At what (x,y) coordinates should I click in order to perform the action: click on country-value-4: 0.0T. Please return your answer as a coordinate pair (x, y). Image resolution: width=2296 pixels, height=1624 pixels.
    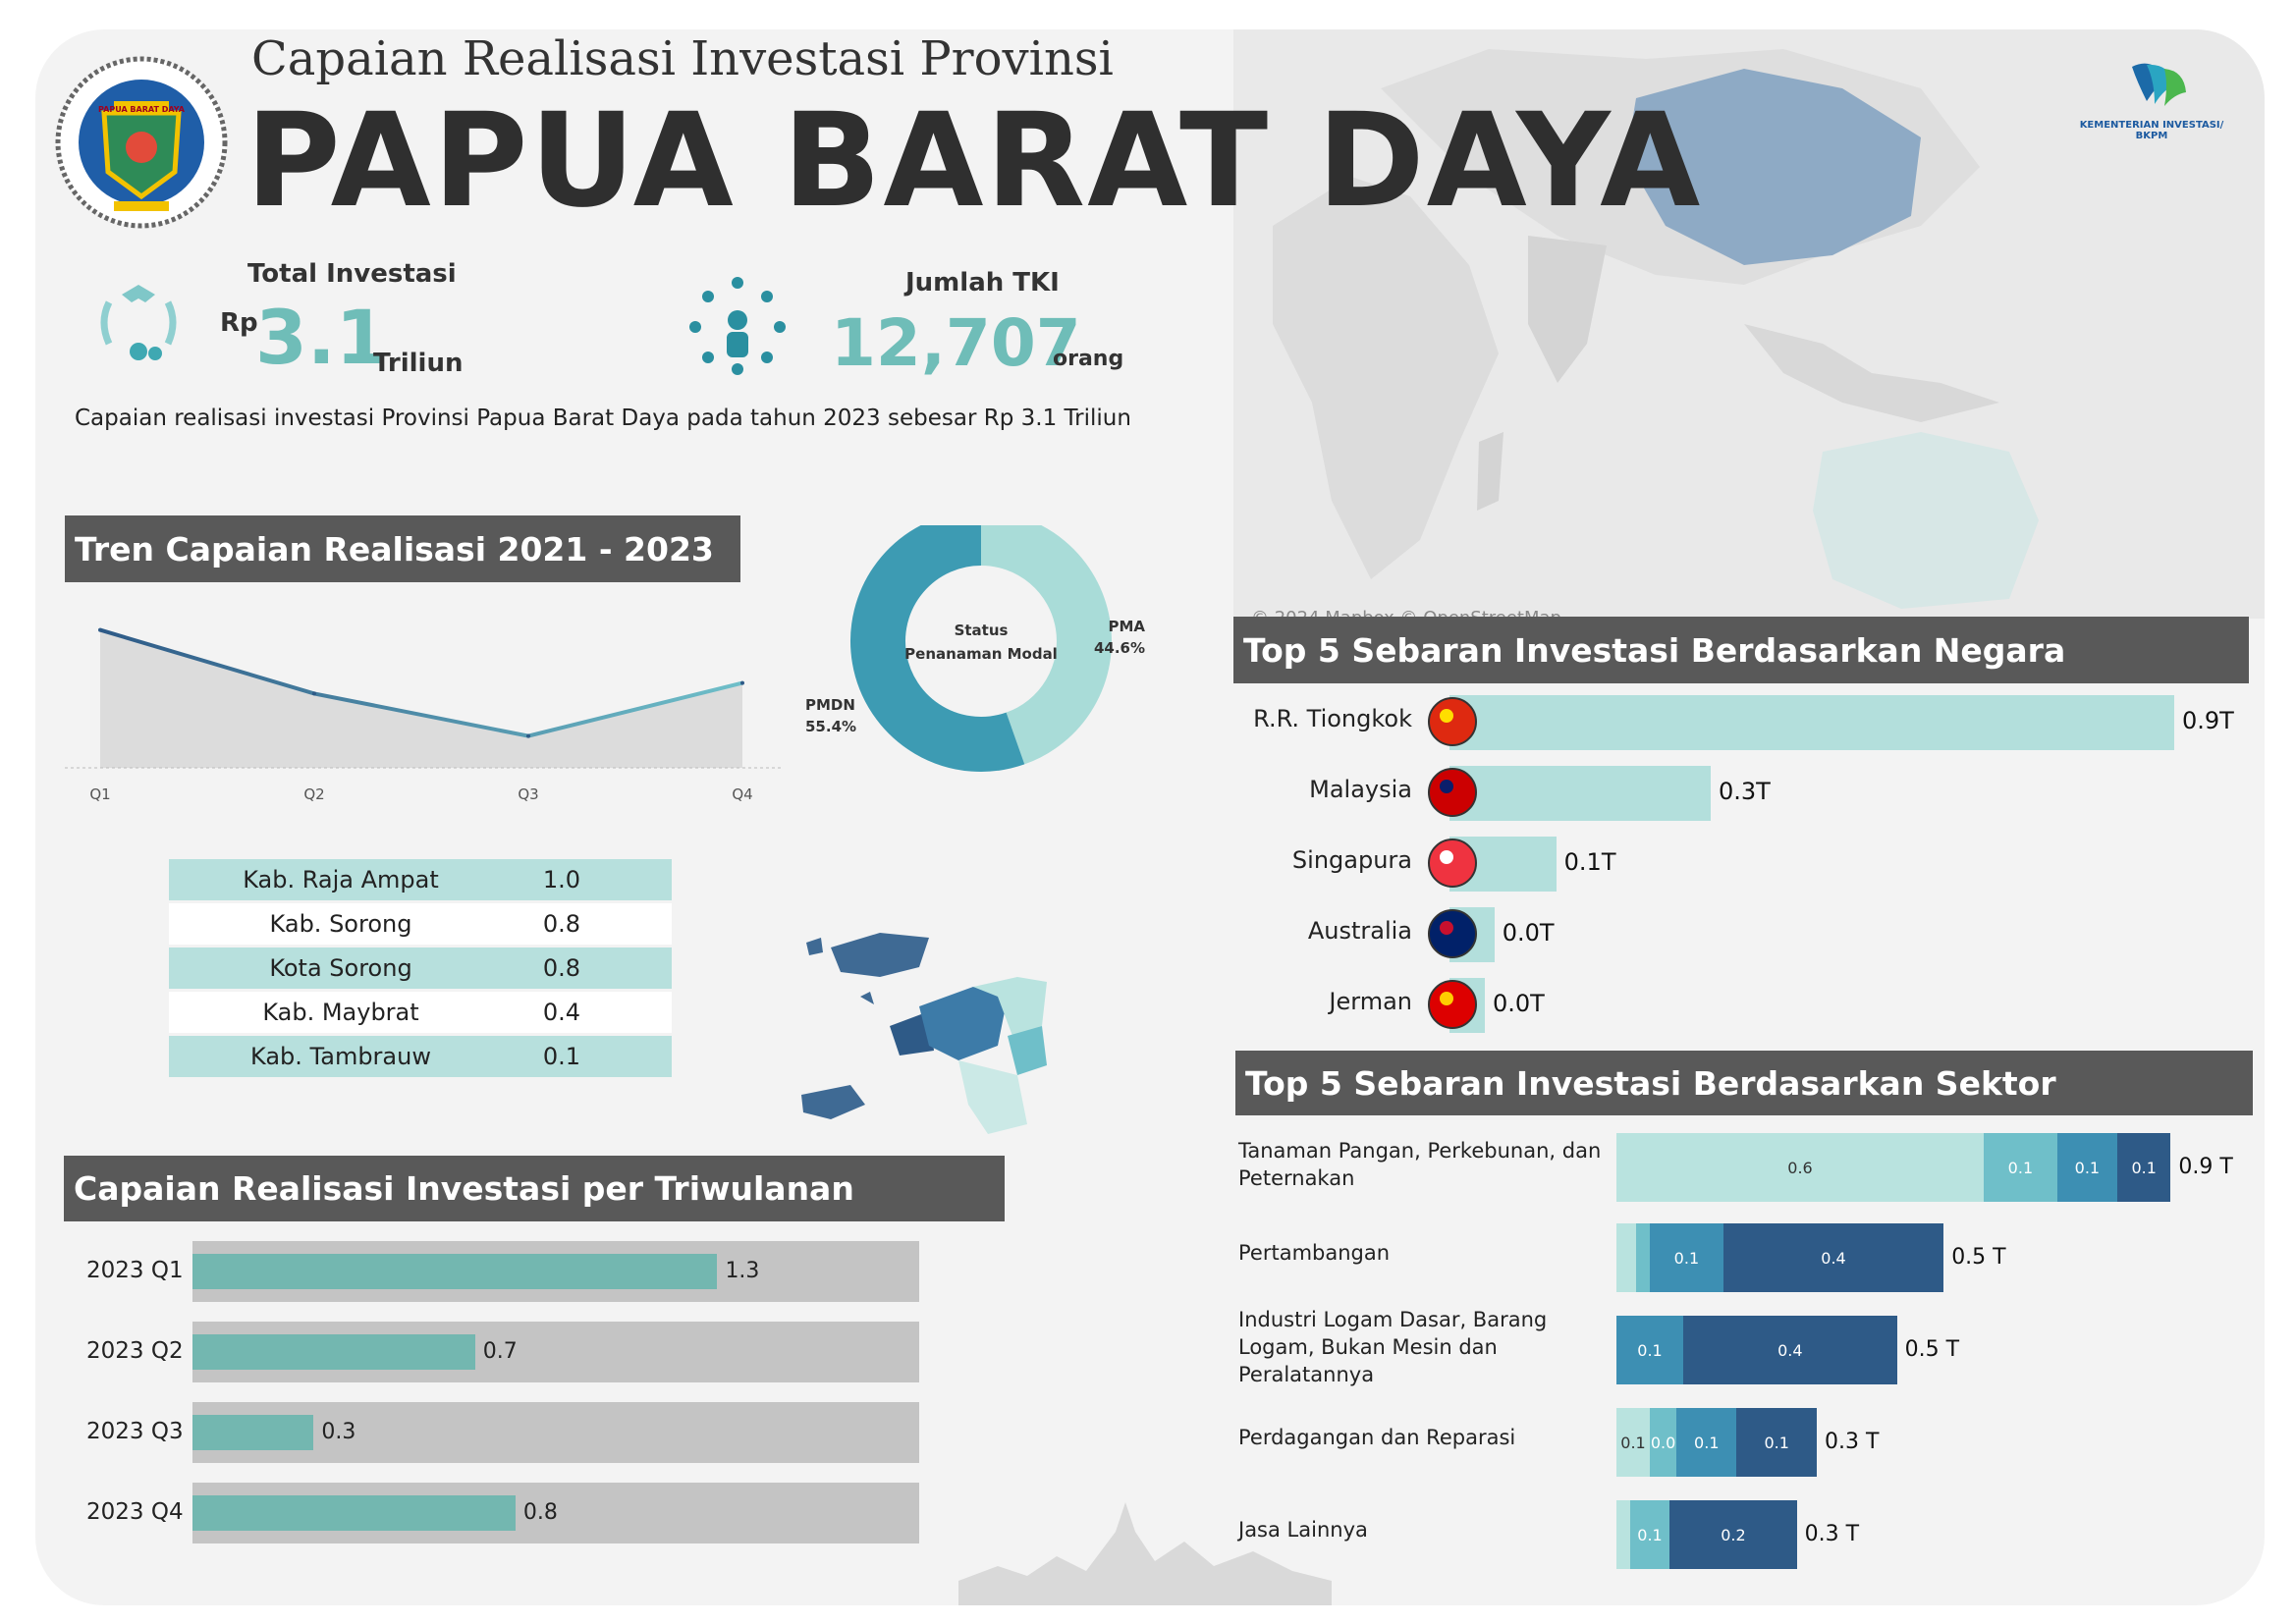
    Looking at the image, I should click on (1528, 933).